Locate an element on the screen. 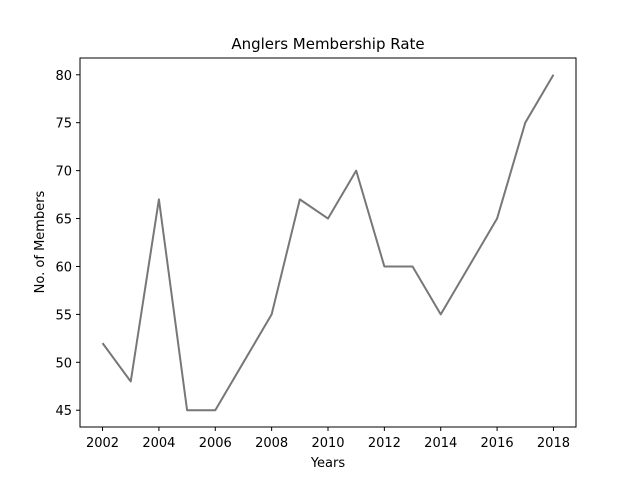 The height and width of the screenshot is (480, 640). x-tick-label: 2008 is located at coordinates (271, 443).